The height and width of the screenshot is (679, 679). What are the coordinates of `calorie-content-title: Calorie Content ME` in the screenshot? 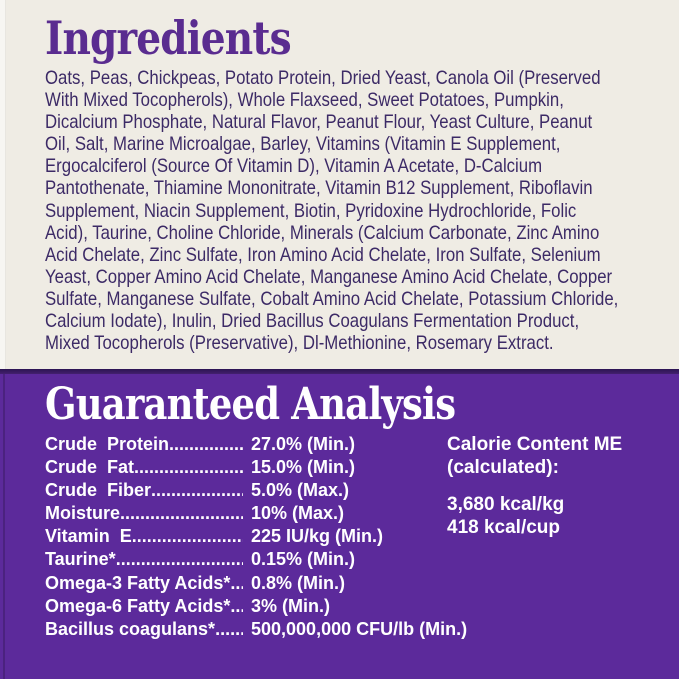 It's located at (535, 444).